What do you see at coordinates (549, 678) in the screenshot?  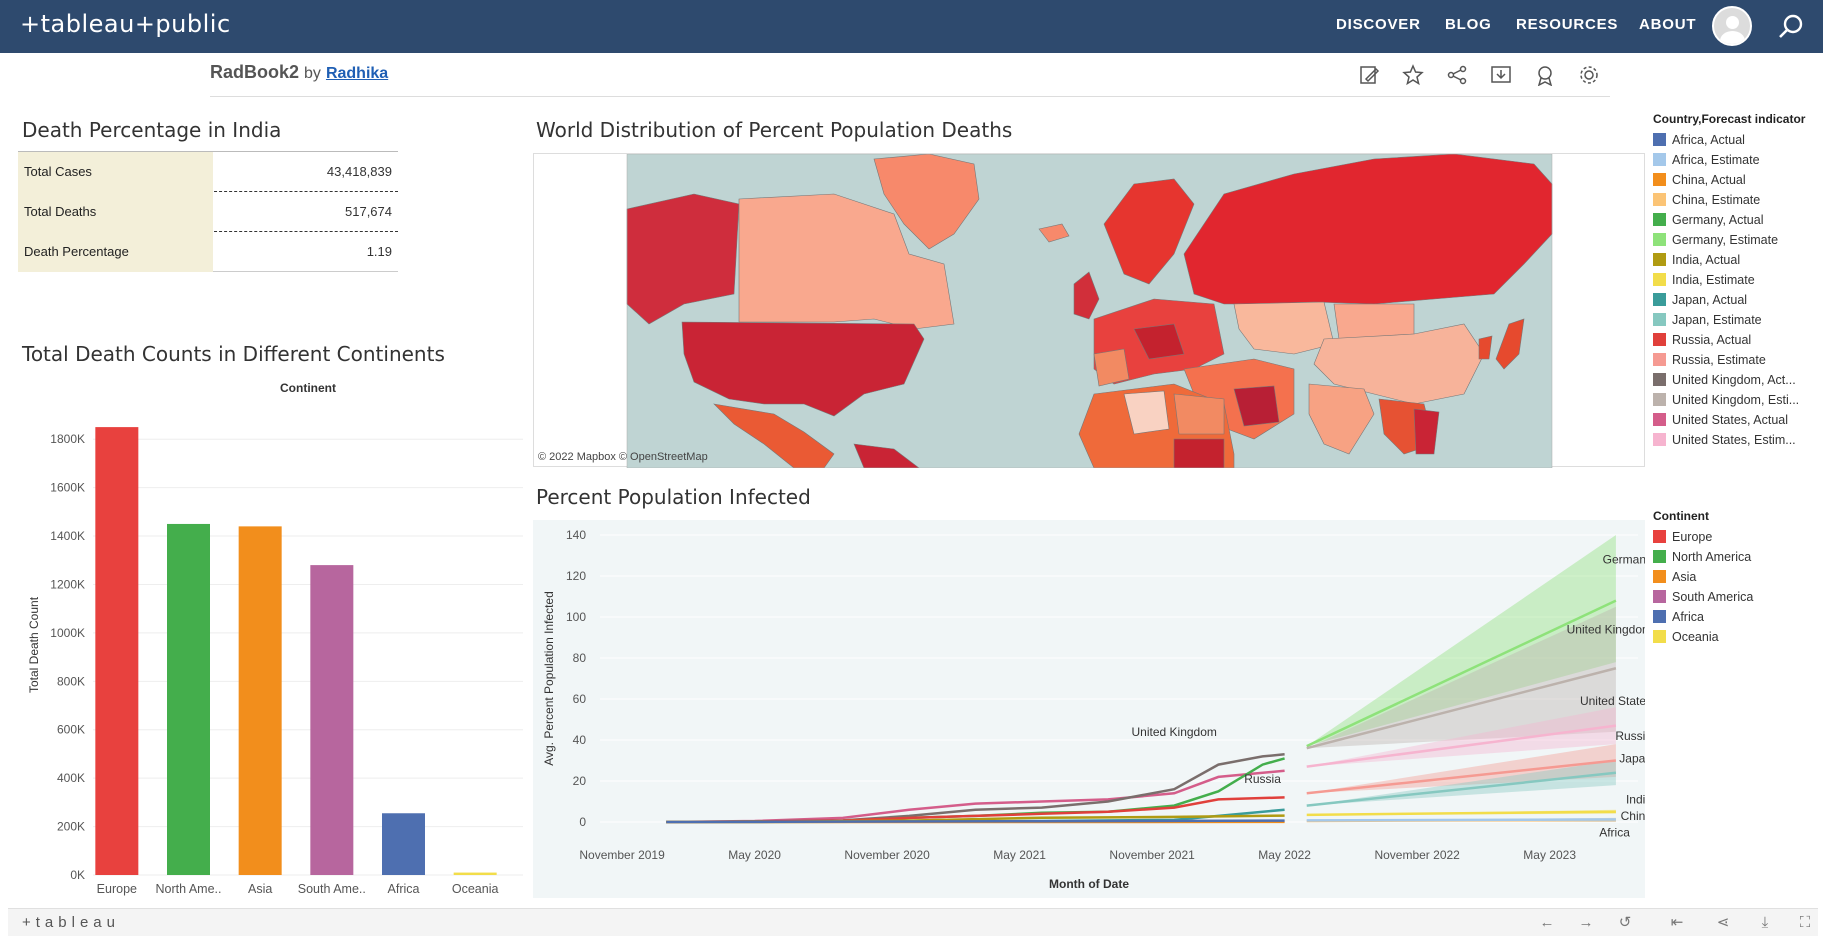 I see `y-axis-label: Avg. Percent Population Infected` at bounding box center [549, 678].